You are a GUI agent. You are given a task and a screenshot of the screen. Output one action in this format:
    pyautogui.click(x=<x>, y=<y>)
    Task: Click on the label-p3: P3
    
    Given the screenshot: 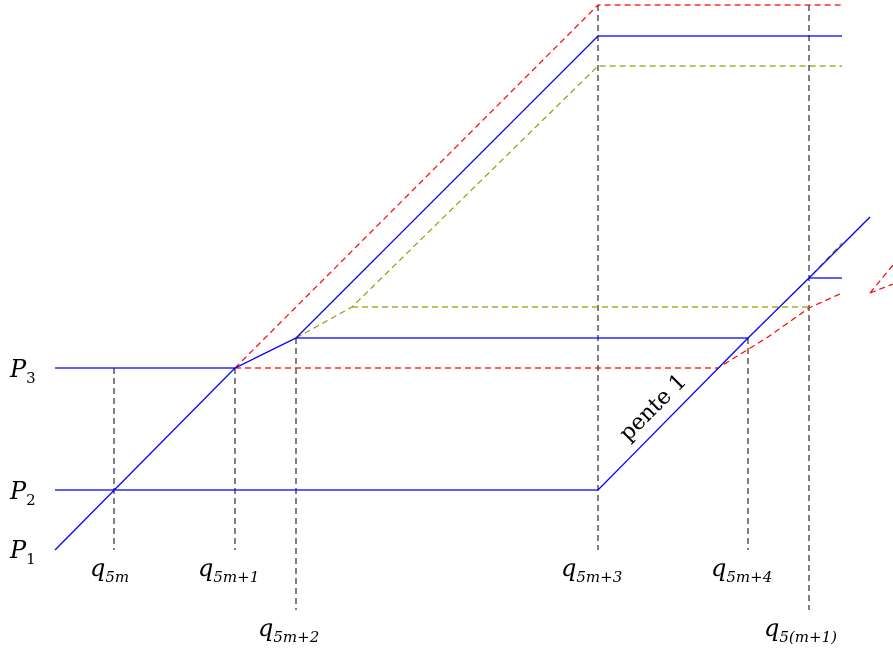 What is the action you would take?
    pyautogui.click(x=22, y=371)
    